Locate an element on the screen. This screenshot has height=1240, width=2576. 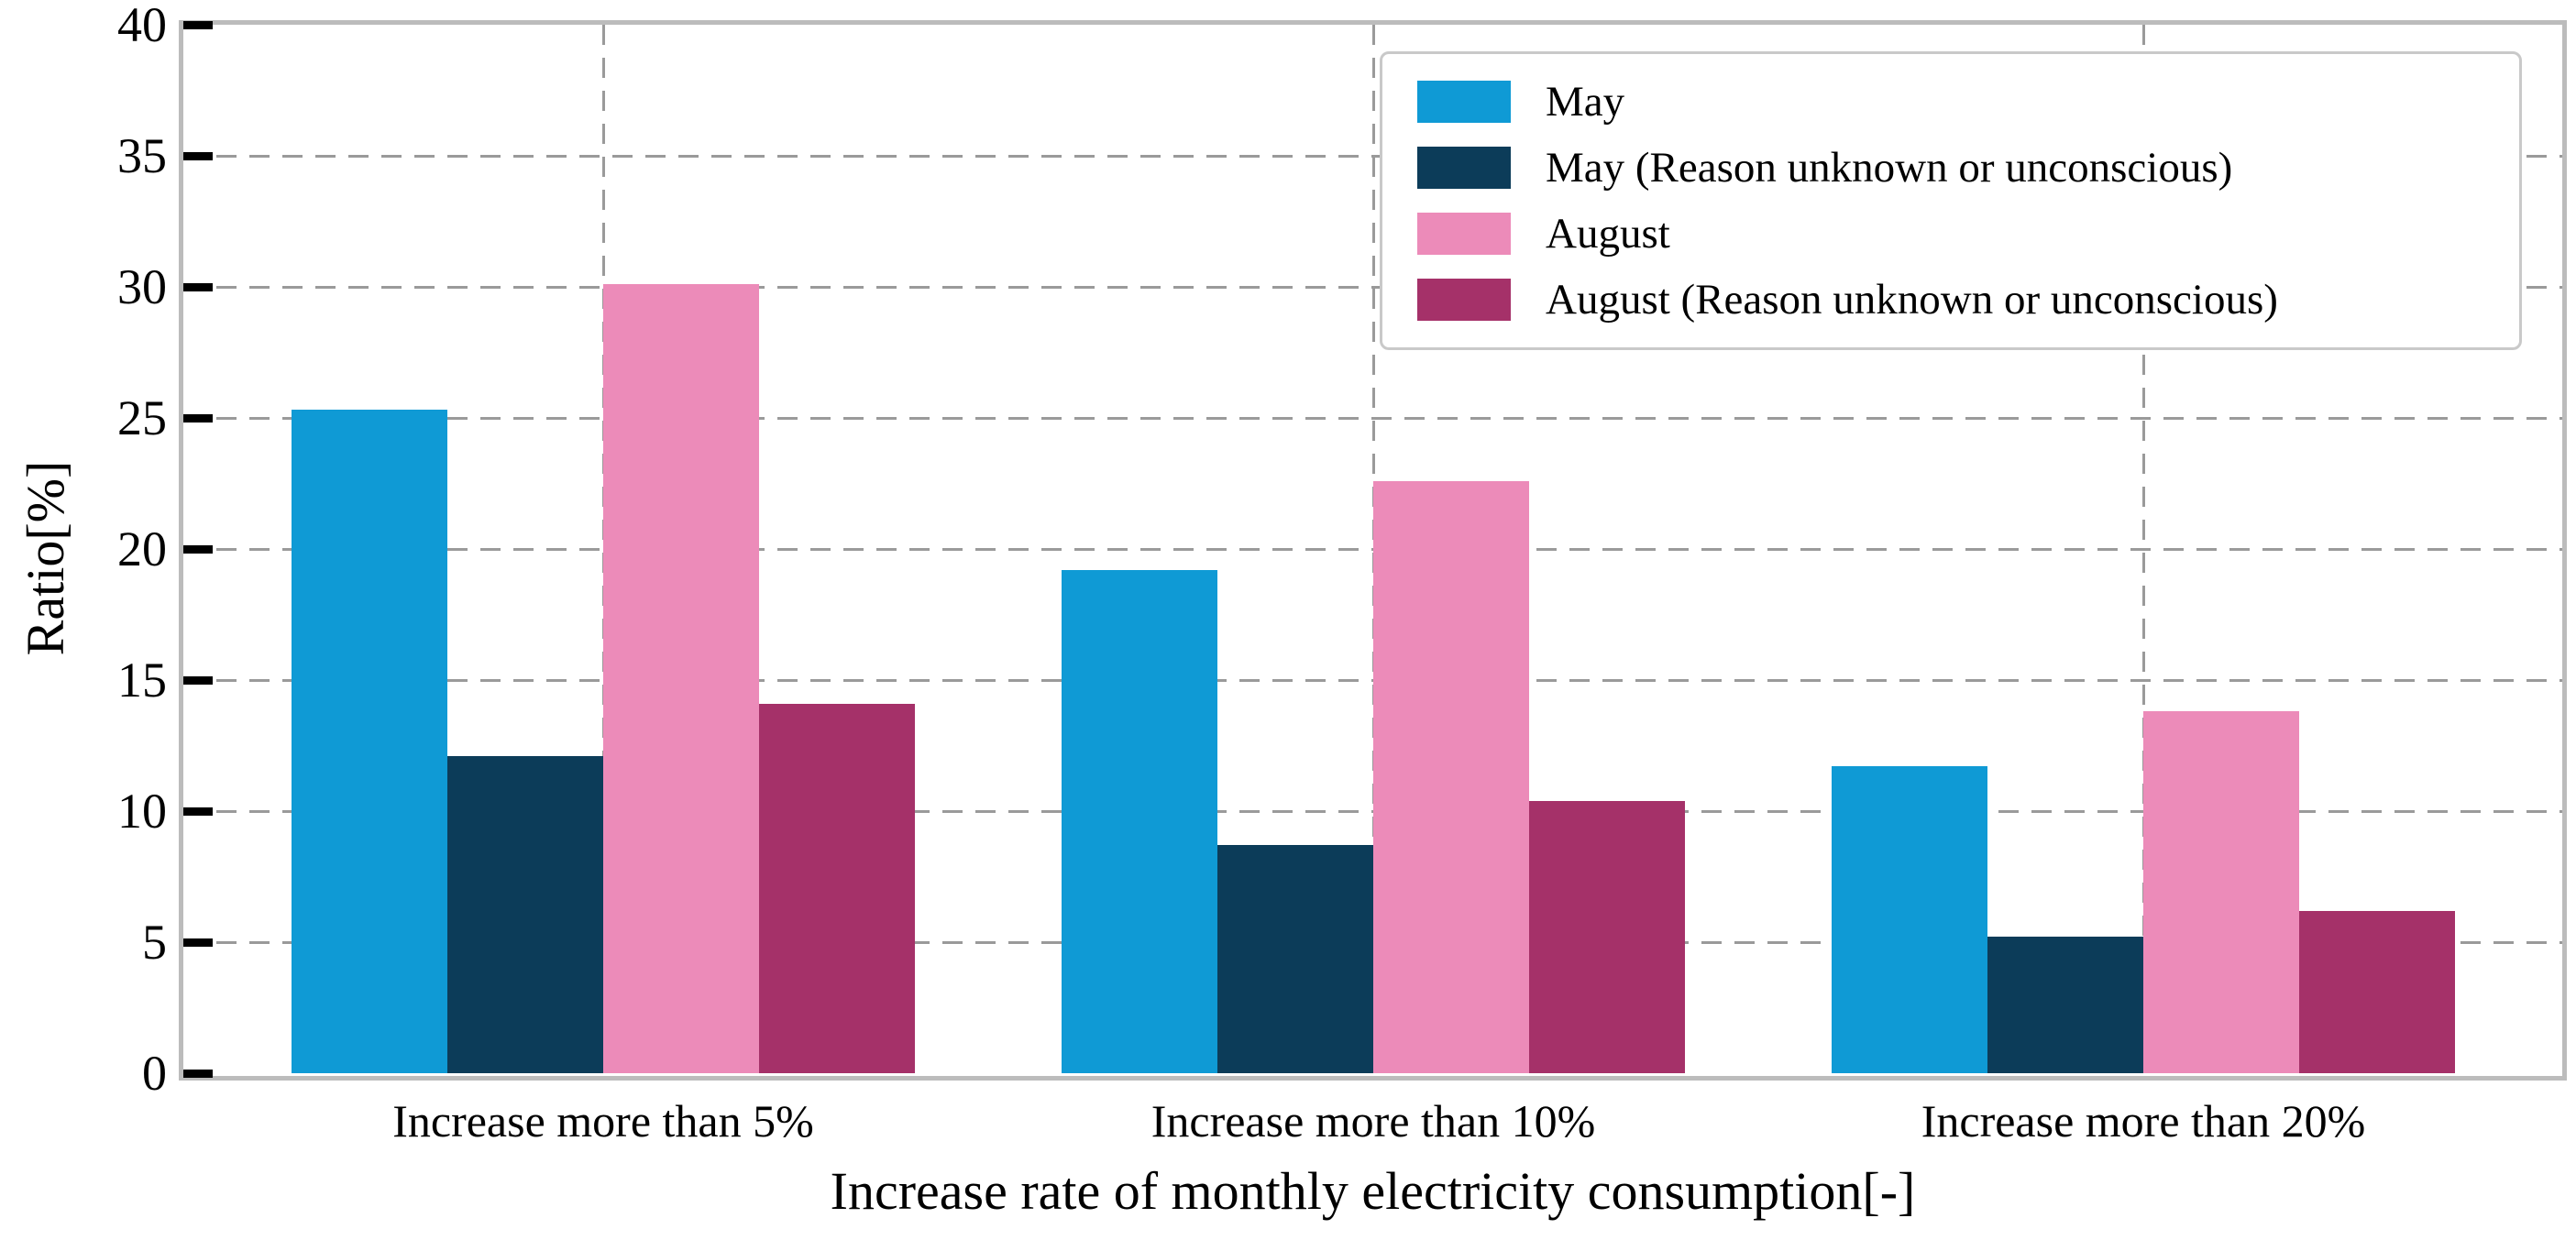
y-tick-label: 30 is located at coordinates (142, 286).